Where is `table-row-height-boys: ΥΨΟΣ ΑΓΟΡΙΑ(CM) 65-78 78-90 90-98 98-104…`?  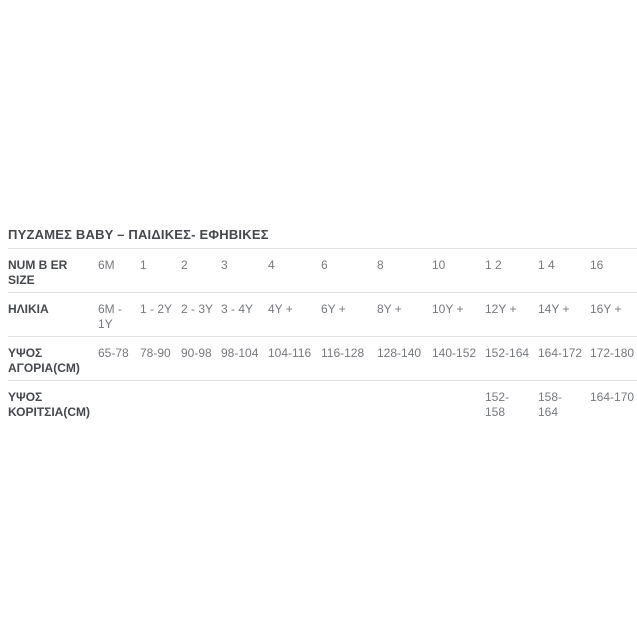 table-row-height-boys: ΥΨΟΣ ΑΓΟΡΙΑ(CM) 65-78 78-90 90-98 98-104… is located at coordinates (322, 358).